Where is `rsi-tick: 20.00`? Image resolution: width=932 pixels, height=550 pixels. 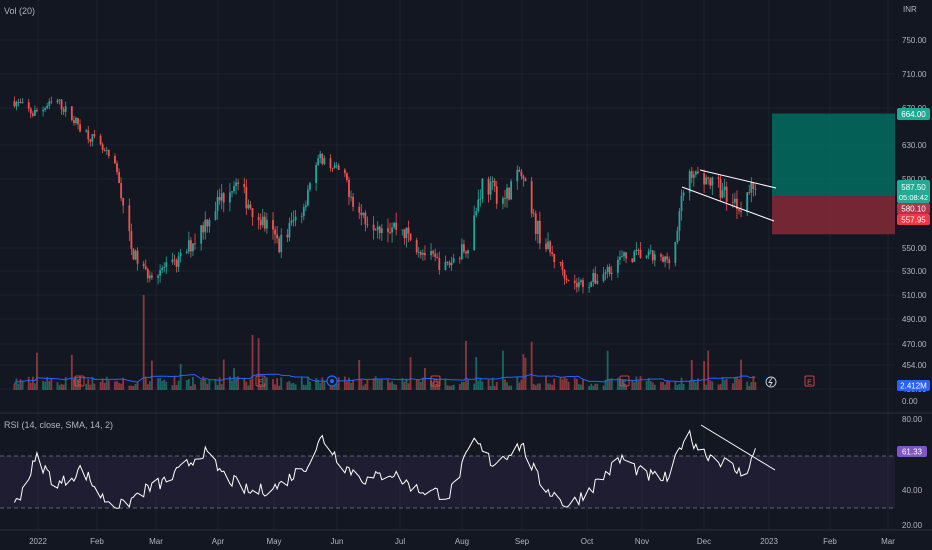
rsi-tick: 20.00 is located at coordinates (912, 525).